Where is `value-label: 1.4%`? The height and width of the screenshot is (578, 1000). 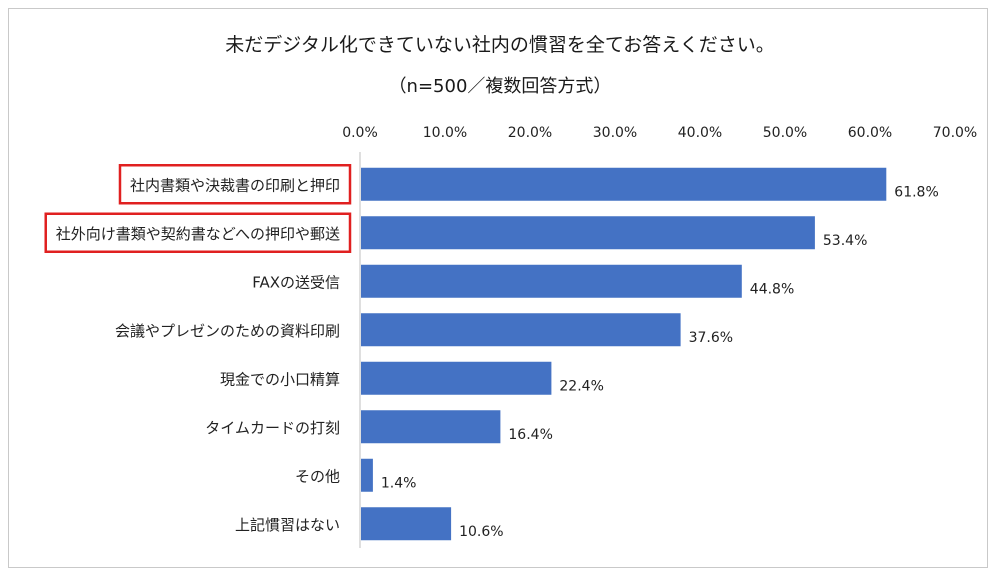 value-label: 1.4% is located at coordinates (399, 483).